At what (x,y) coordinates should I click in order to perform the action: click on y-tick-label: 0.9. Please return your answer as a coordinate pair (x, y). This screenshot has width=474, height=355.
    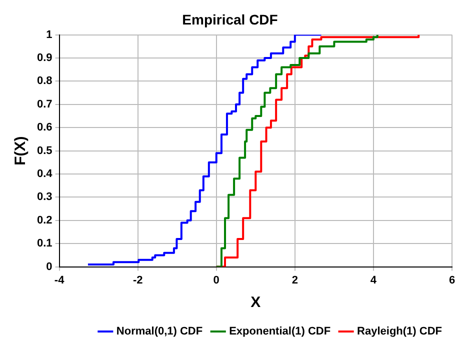
    Looking at the image, I should click on (44, 58).